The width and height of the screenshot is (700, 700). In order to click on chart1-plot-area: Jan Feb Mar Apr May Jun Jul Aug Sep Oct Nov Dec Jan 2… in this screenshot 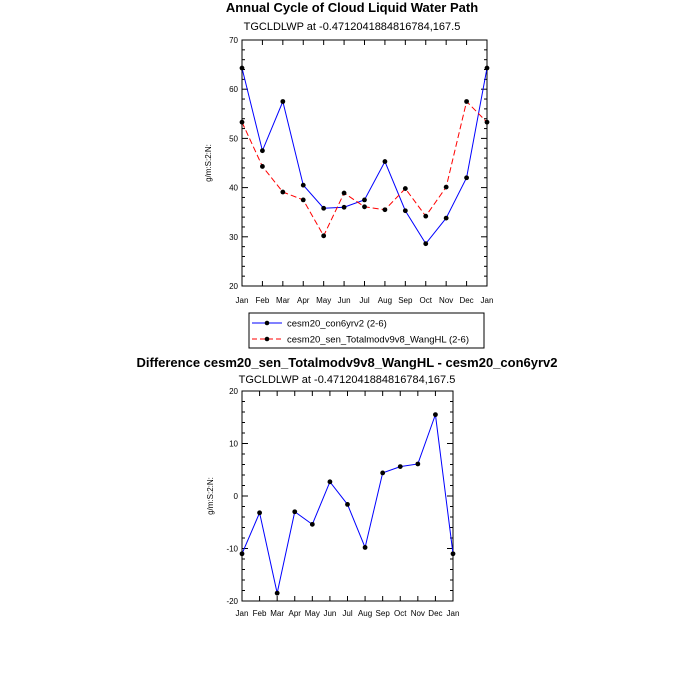, I will do `click(361, 170)`.